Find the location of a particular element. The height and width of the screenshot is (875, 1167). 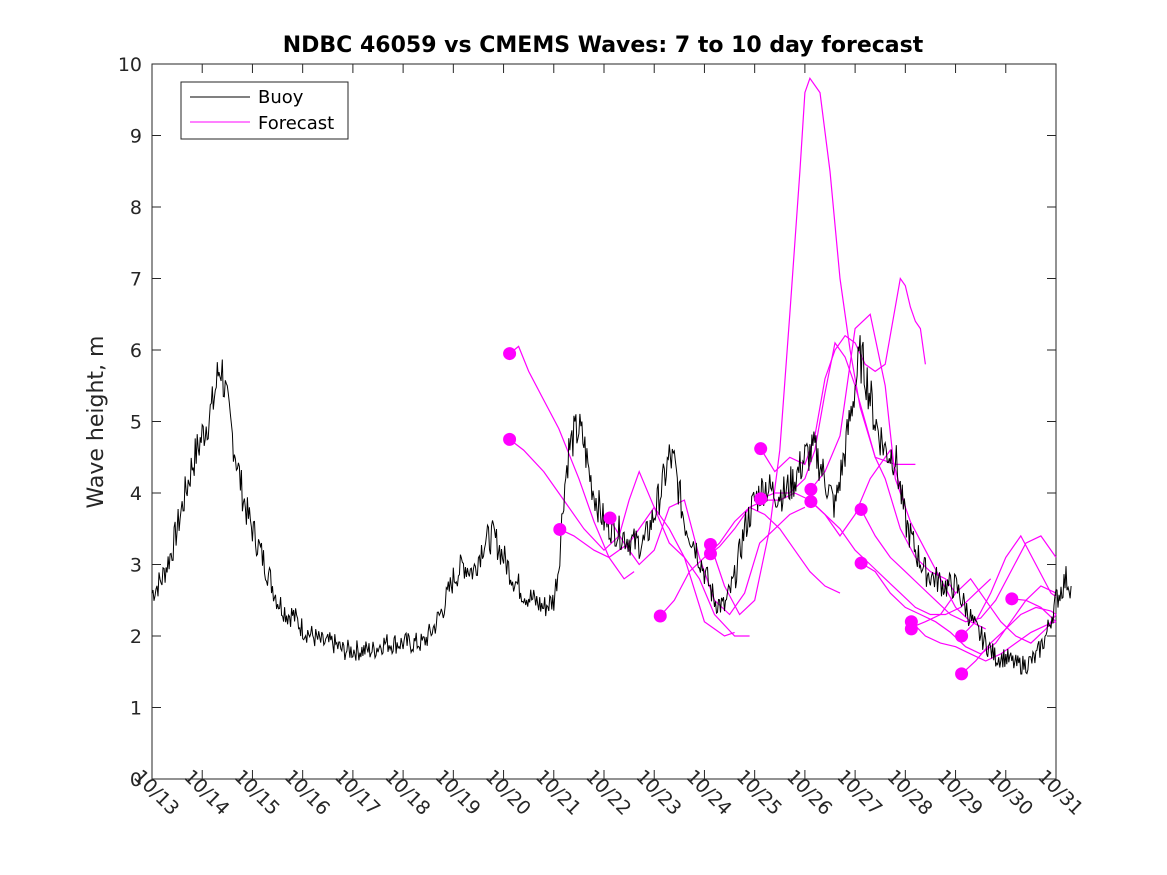

legend-forecast-label: Forecast is located at coordinates (296, 123).